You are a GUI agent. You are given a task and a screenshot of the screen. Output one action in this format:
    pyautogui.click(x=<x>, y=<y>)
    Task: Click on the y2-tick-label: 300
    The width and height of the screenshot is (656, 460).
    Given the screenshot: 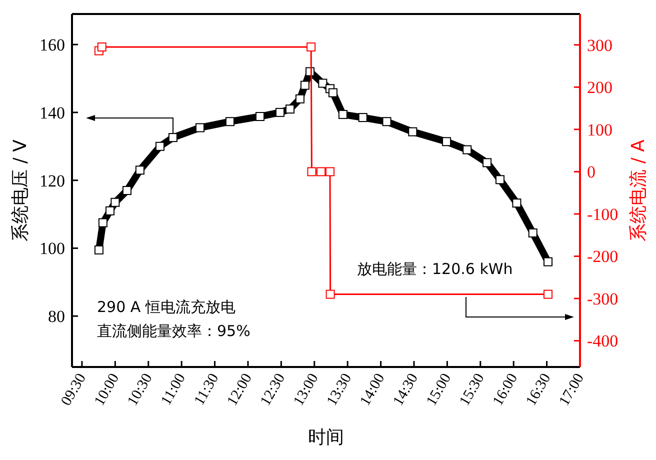 What is the action you would take?
    pyautogui.click(x=599, y=45)
    